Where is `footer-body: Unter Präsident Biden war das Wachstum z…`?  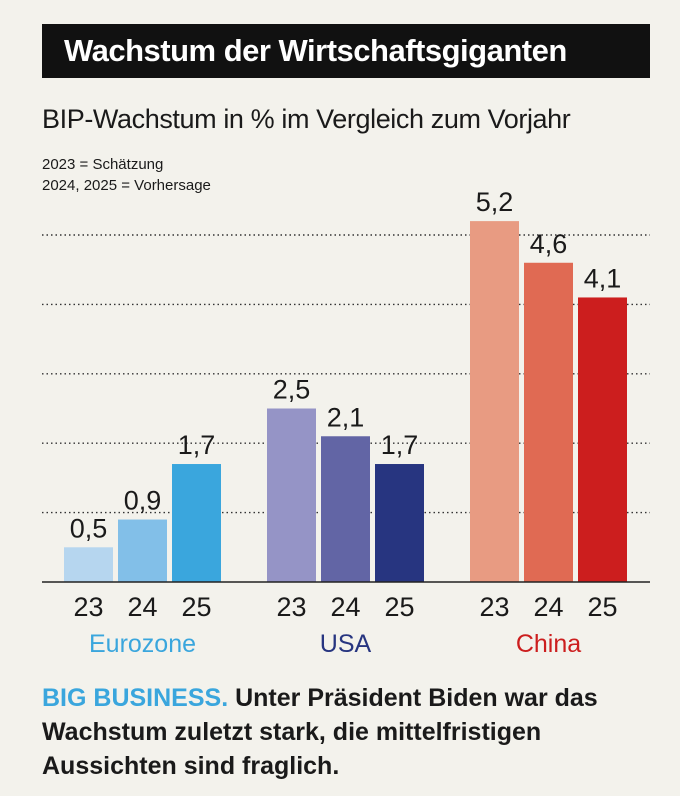
footer-body: Unter Präsident Biden war das Wachstum z… is located at coordinates (320, 732).